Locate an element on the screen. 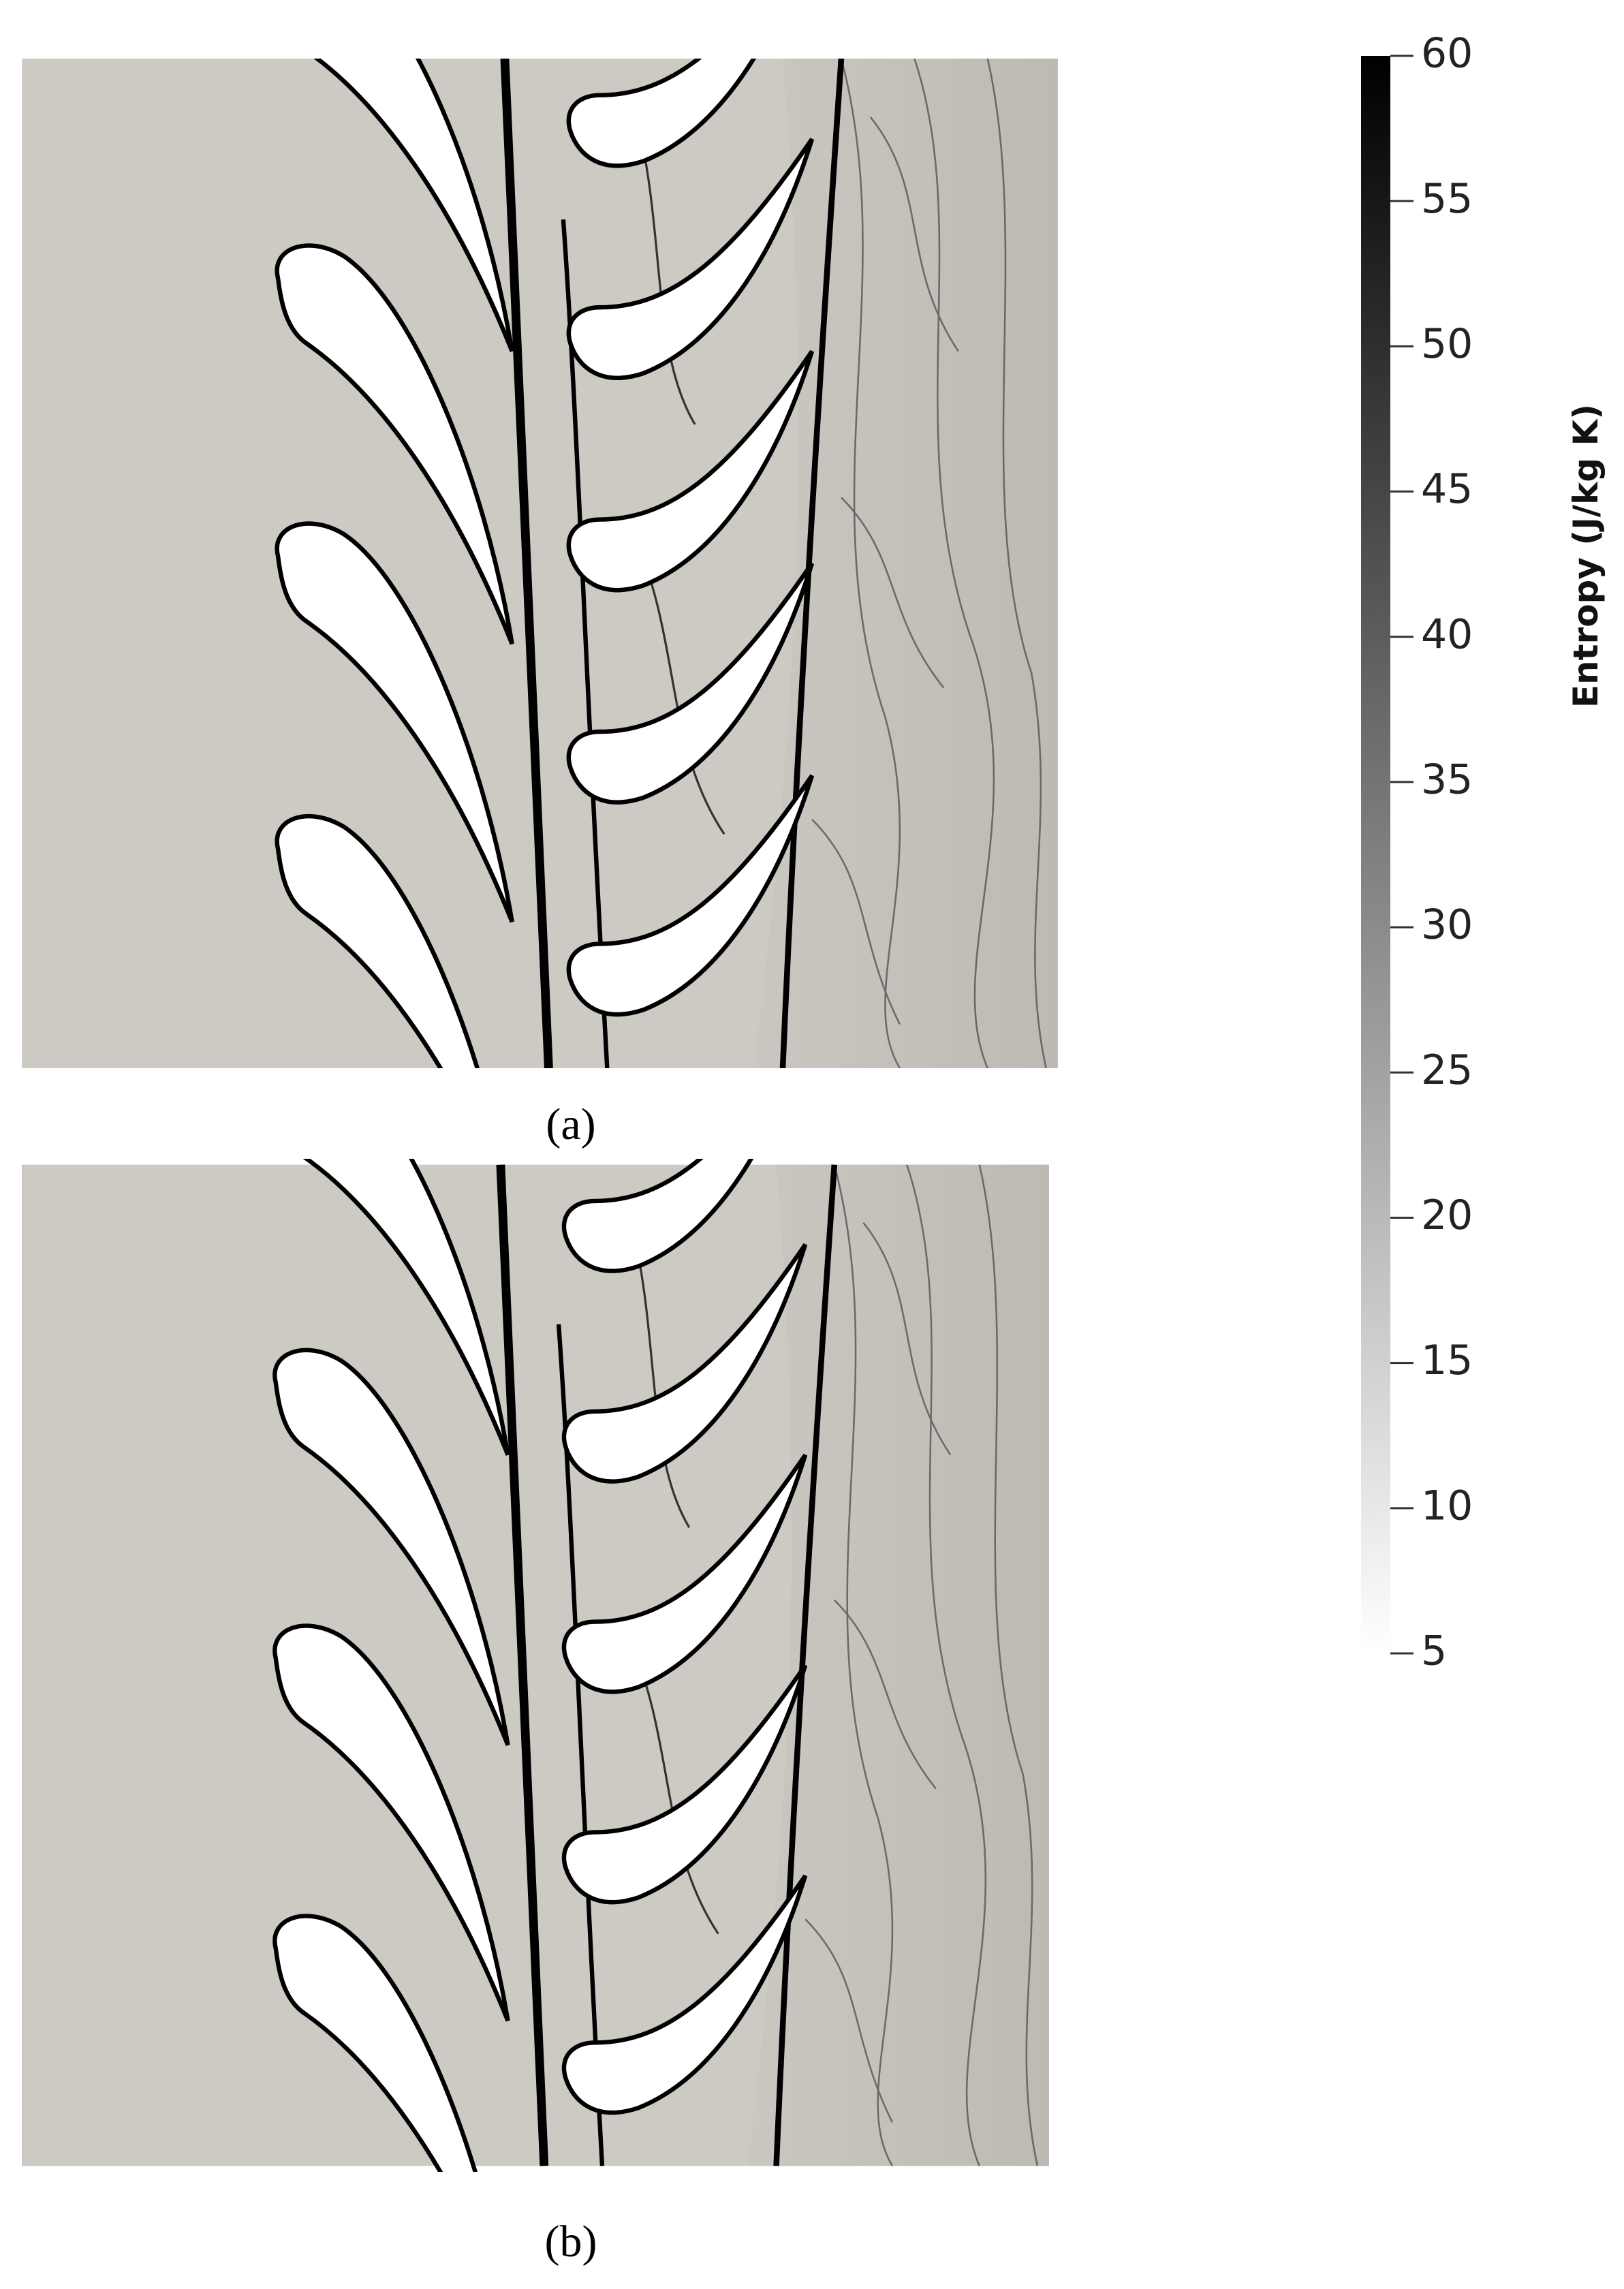 The width and height of the screenshot is (1624, 2289). tick-label: 60 is located at coordinates (1447, 54).